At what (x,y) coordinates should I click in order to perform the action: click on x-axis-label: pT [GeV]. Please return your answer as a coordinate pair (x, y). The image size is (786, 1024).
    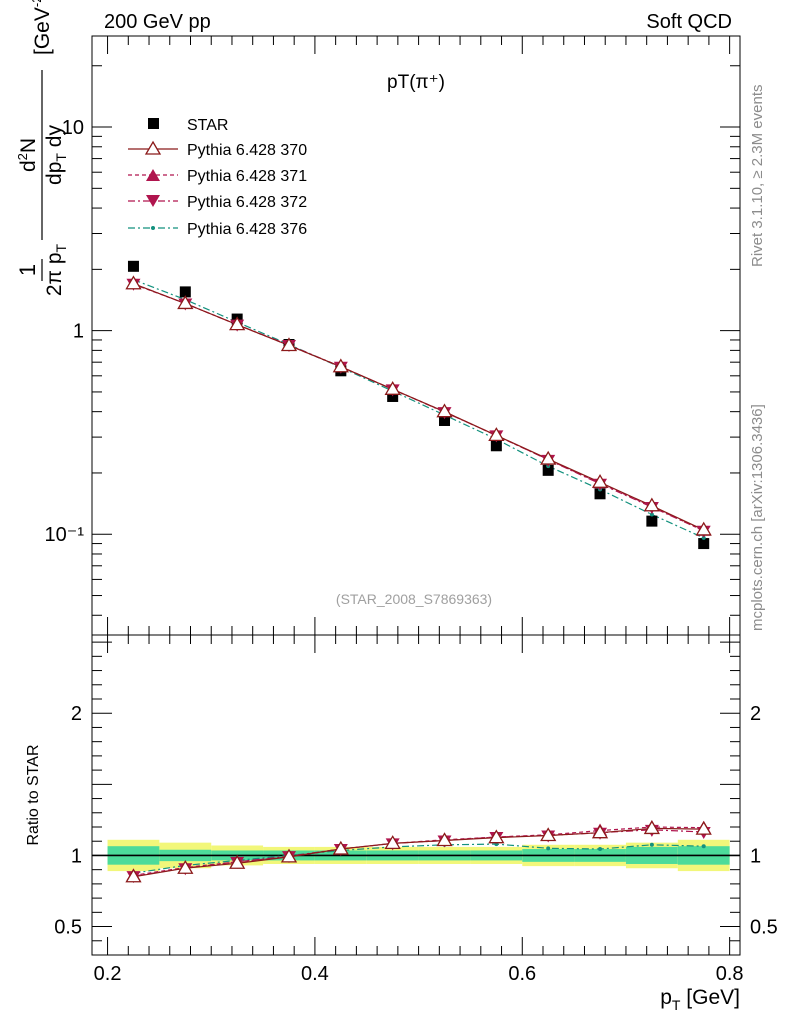
    Looking at the image, I should click on (700, 999).